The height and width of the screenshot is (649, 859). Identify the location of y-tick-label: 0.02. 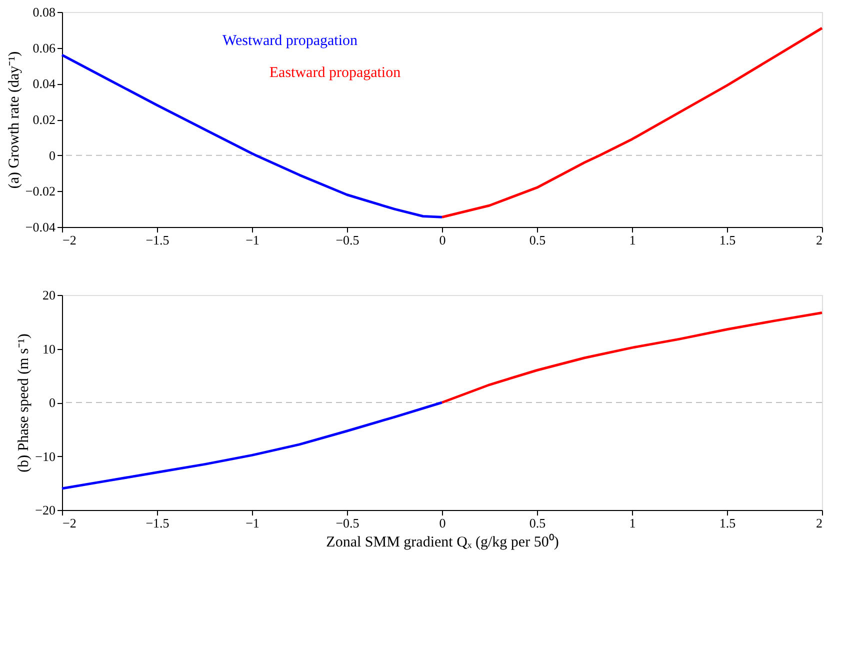
(44, 119).